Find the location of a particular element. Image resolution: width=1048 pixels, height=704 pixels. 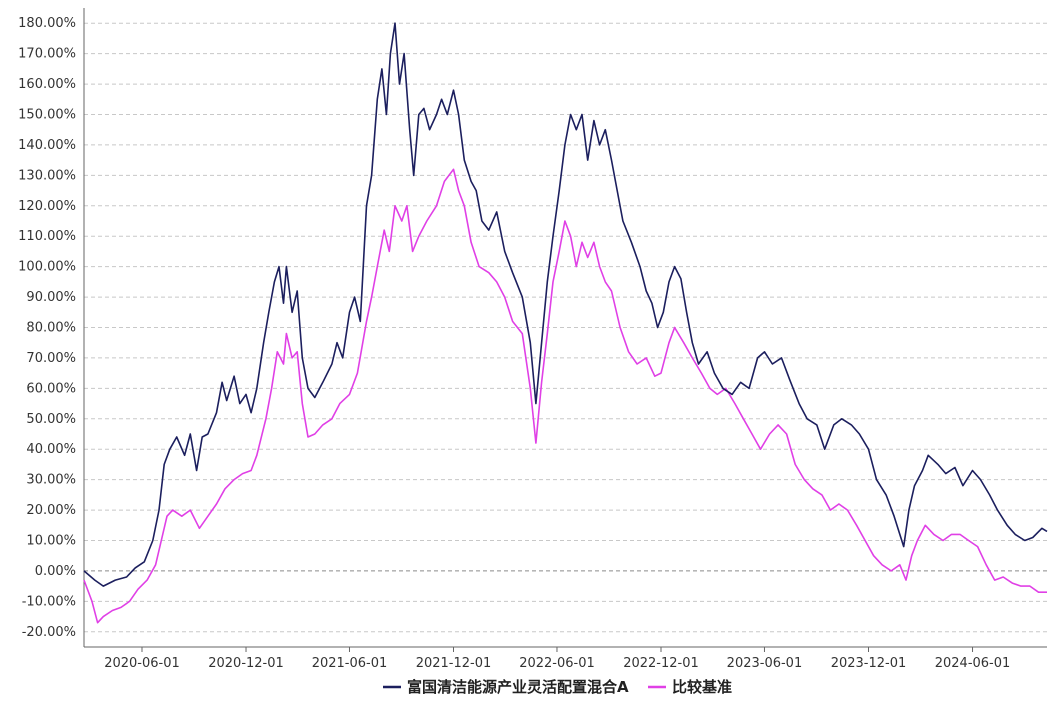

y-tick-label: 40.00% is located at coordinates (51, 449).